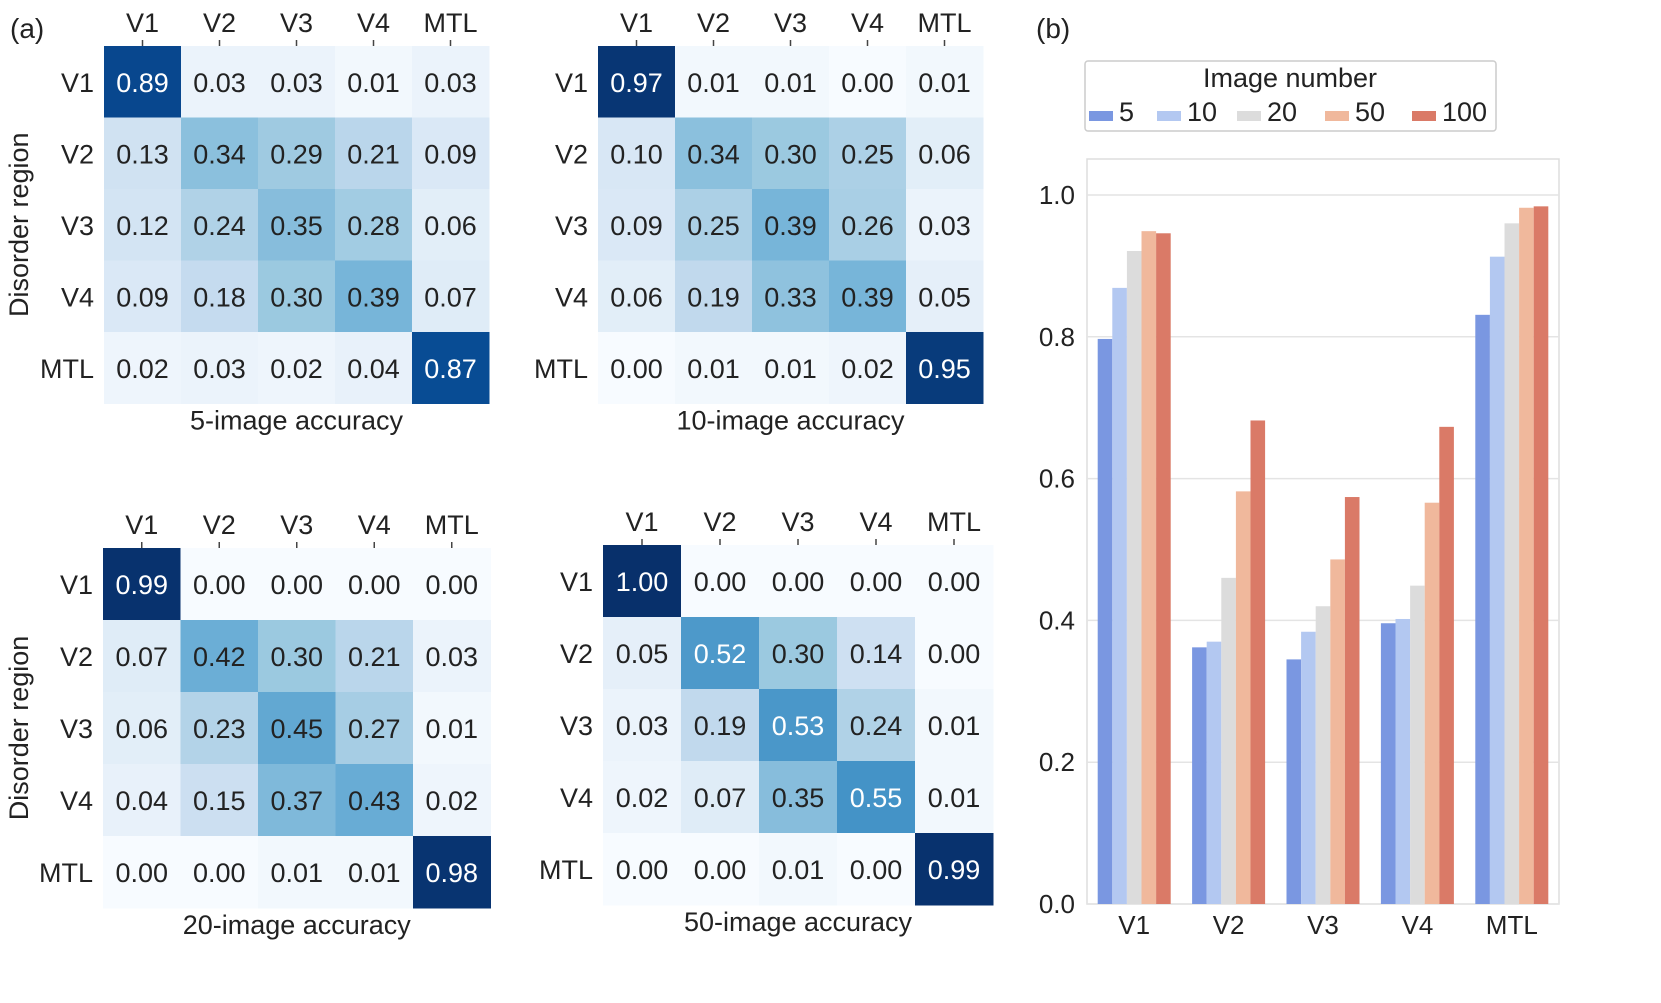 This screenshot has height=1003, width=1661. I want to click on cell-value: 0.27, so click(374, 729).